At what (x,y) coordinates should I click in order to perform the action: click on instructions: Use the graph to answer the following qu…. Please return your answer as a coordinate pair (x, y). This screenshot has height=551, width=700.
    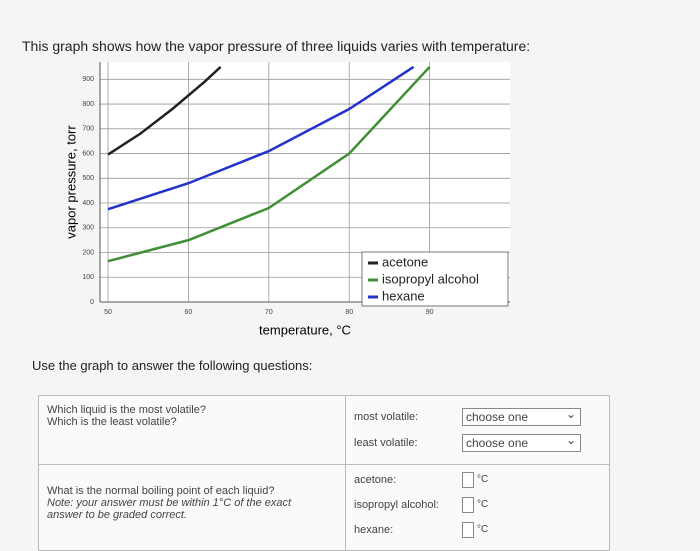
    Looking at the image, I should click on (172, 365).